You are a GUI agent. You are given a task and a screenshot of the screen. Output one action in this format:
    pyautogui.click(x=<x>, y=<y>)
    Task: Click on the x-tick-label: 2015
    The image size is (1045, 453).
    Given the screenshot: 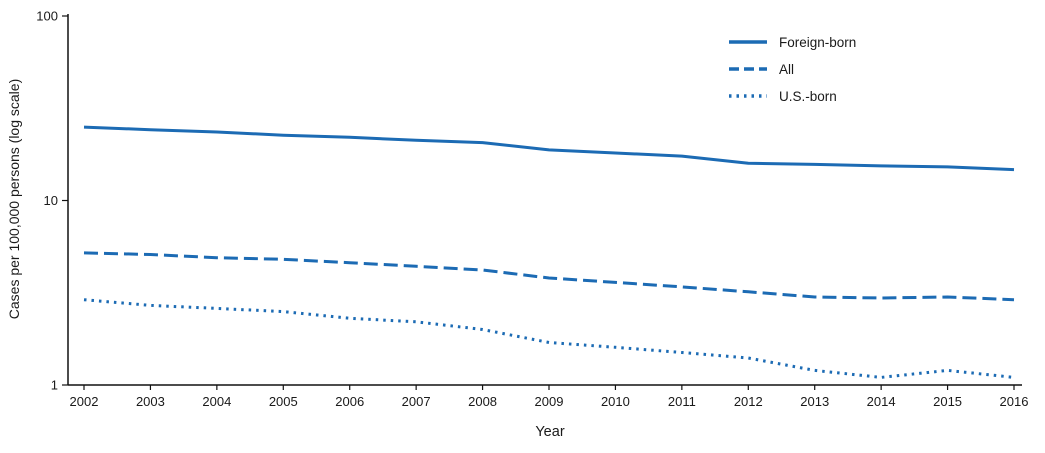 What is the action you would take?
    pyautogui.click(x=947, y=401)
    